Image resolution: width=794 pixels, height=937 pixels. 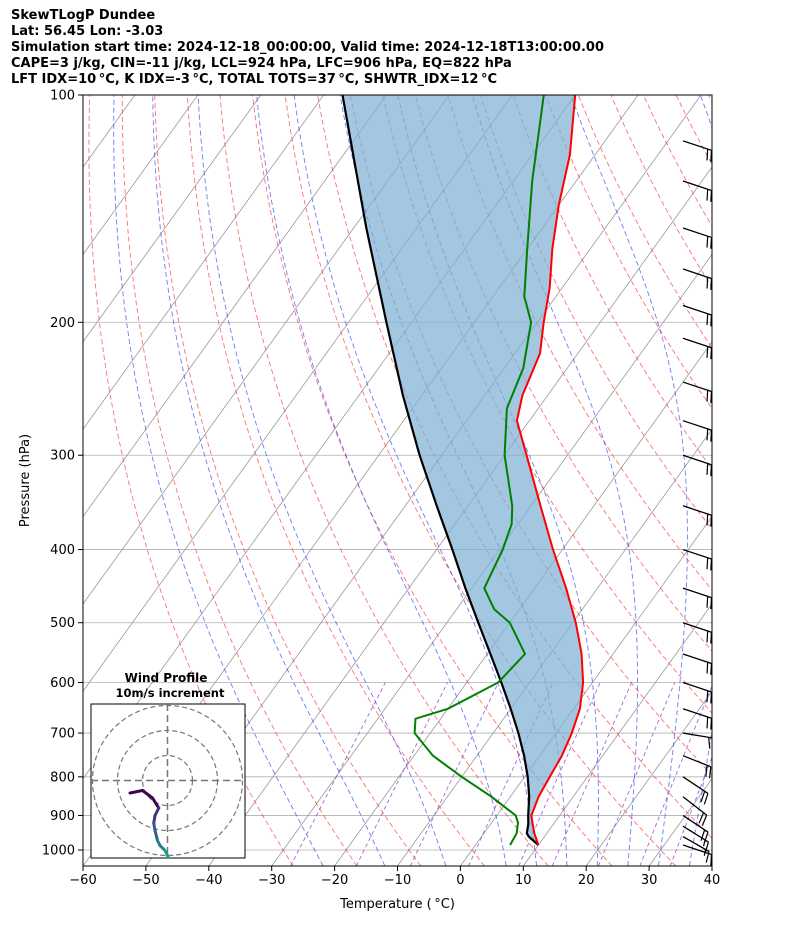 What do you see at coordinates (62, 550) in the screenshot?
I see `y-tick-label: 400` at bounding box center [62, 550].